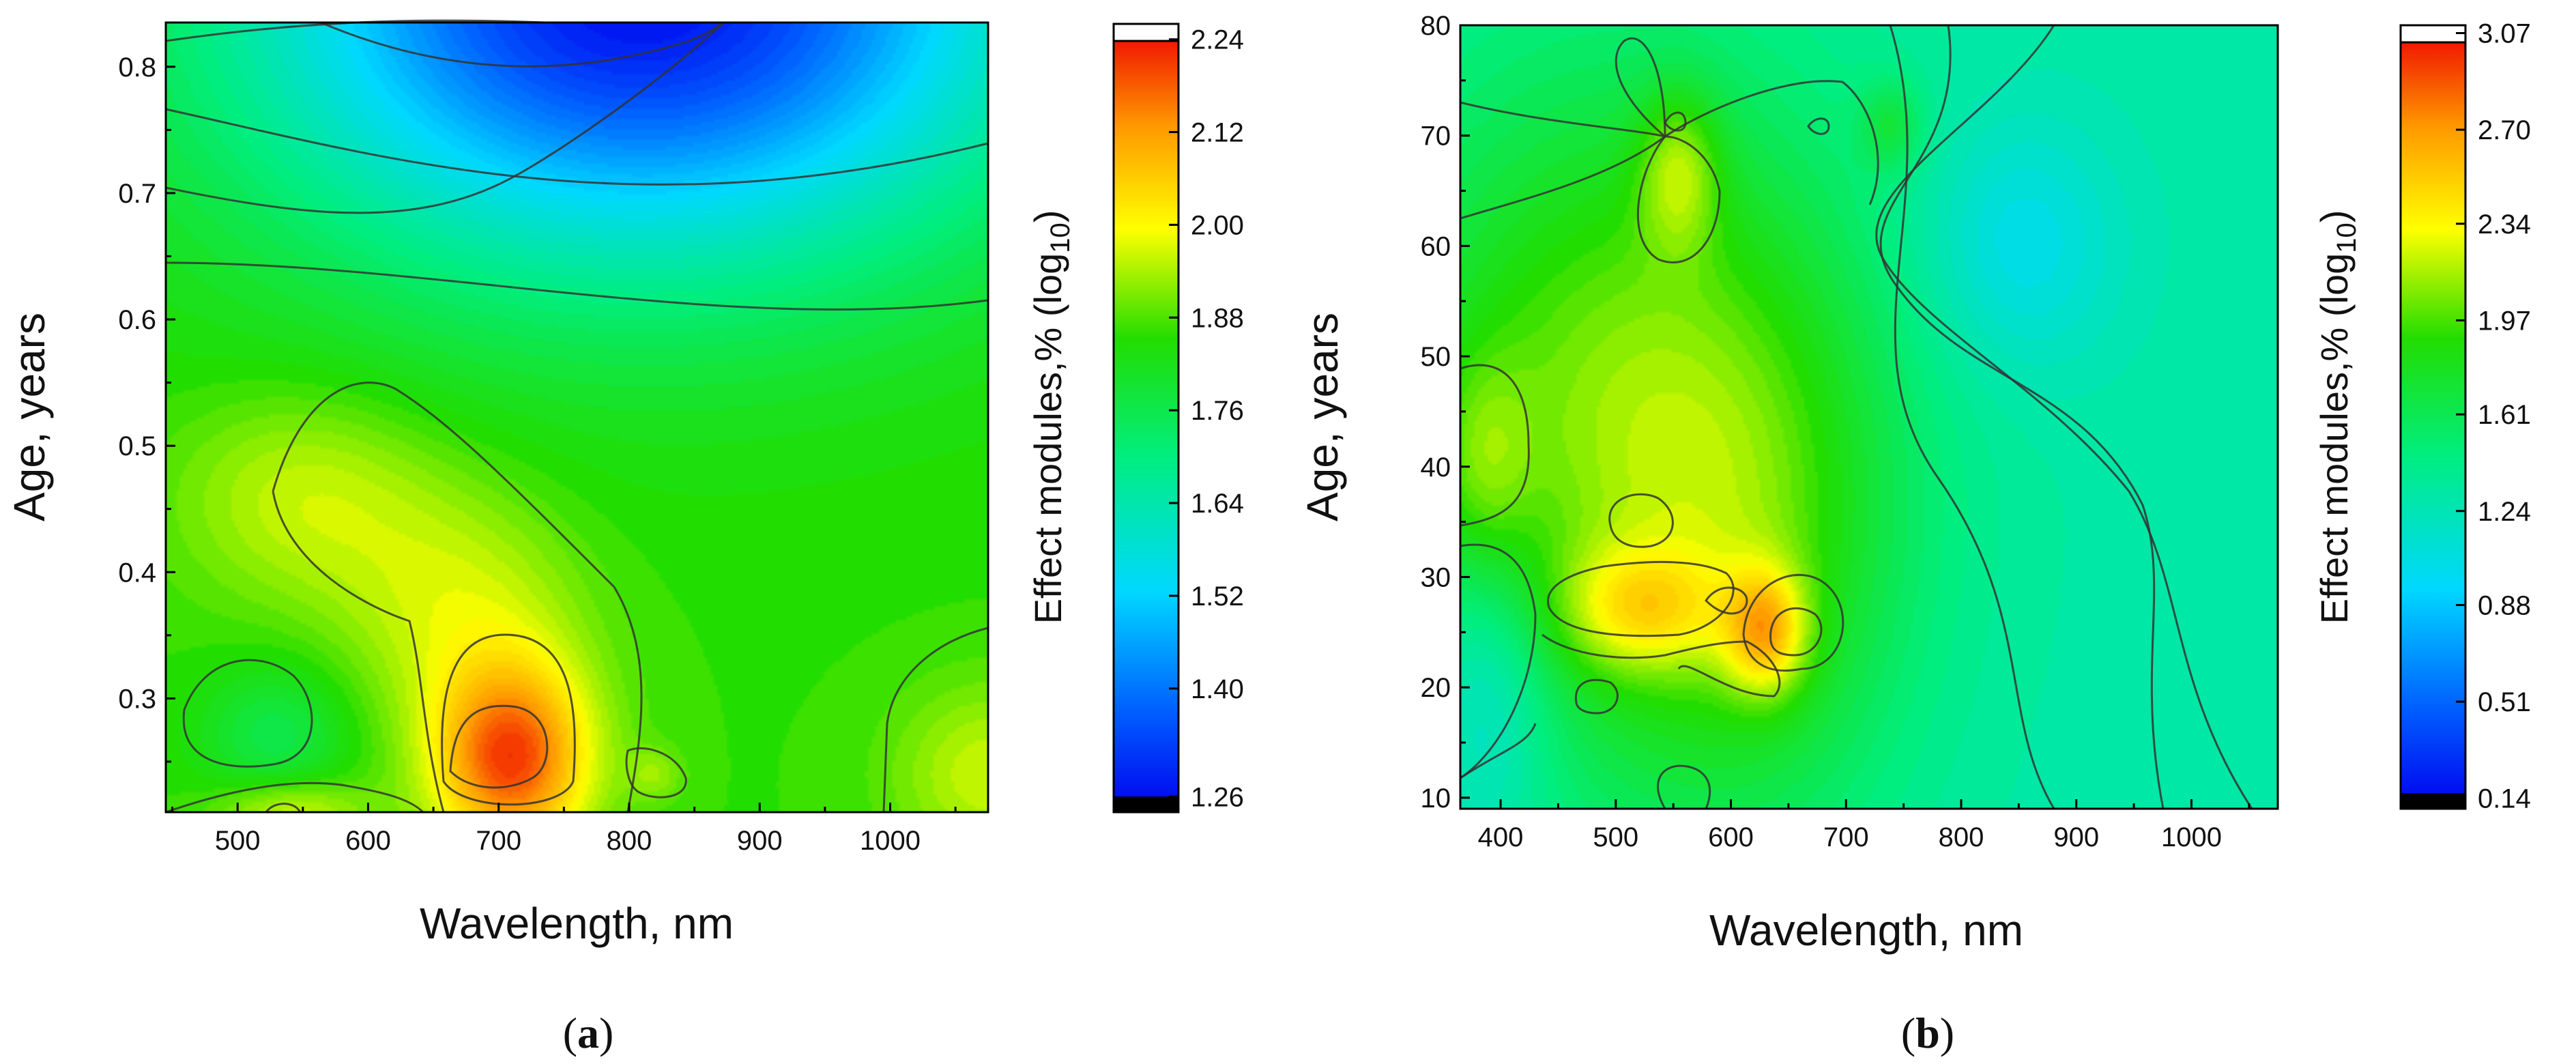 This screenshot has height=1064, width=2576. I want to click on panel-label-b: (b), so click(1927, 1033).